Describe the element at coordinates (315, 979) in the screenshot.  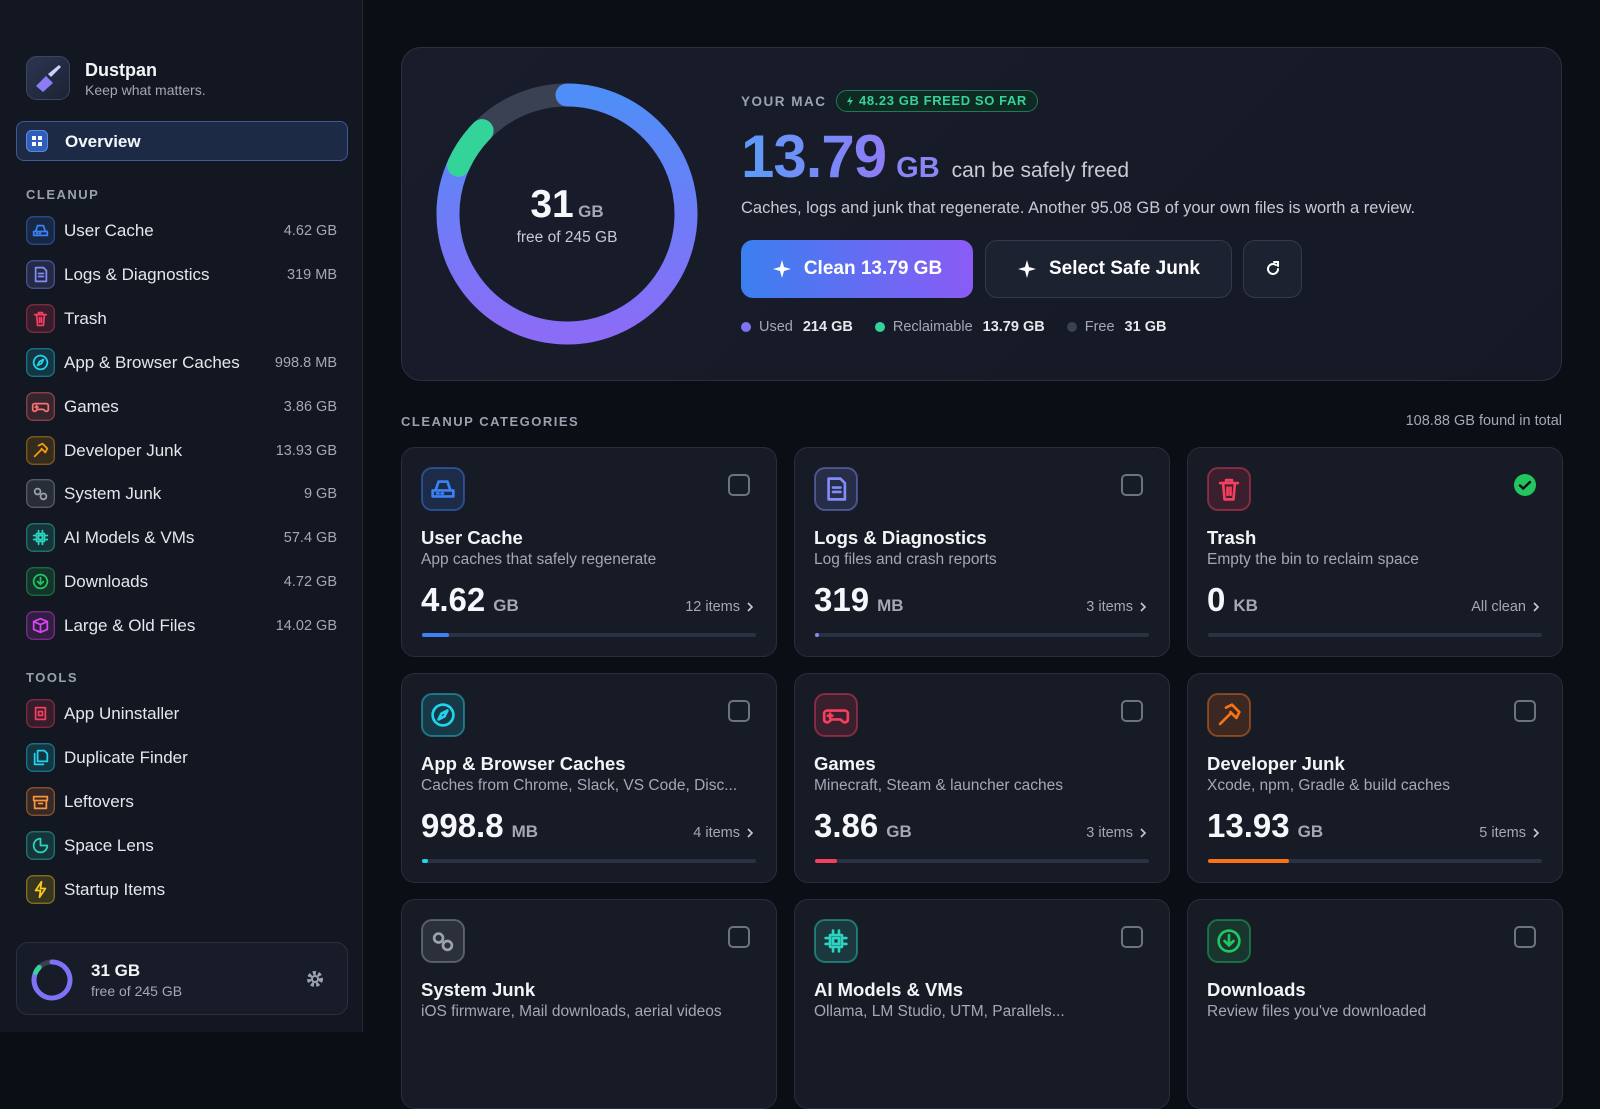
I see `settings-icon` at that location.